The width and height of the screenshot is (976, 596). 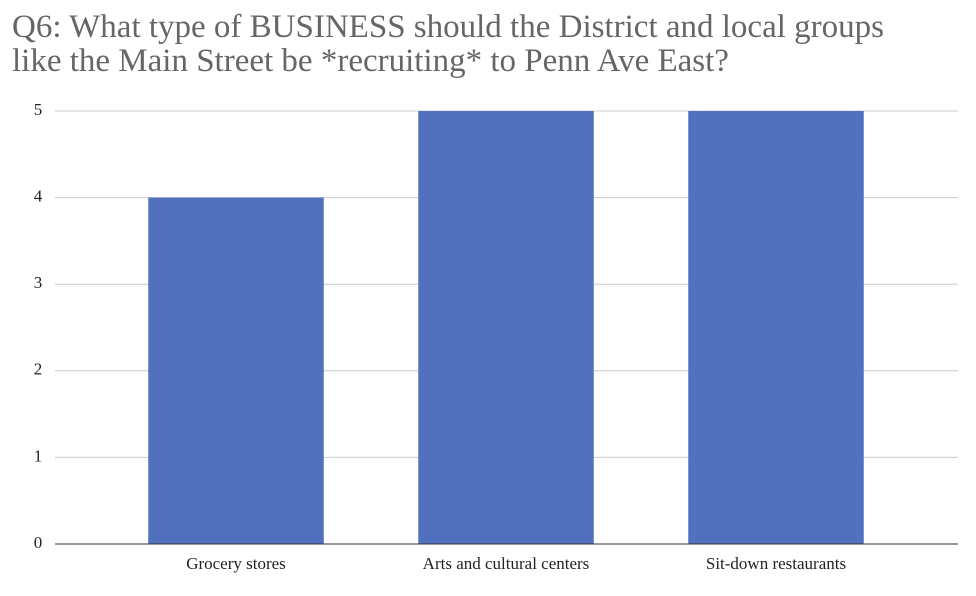 I want to click on x-tick-label: Grocery stores, so click(x=236, y=563).